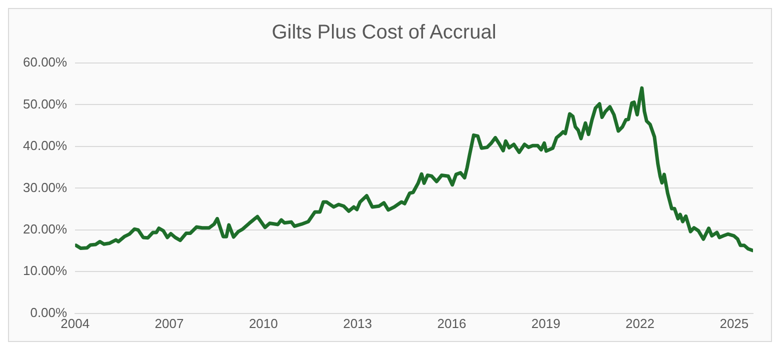 Image resolution: width=780 pixels, height=350 pixels. I want to click on y-tick-label: 40.00%, so click(45, 146).